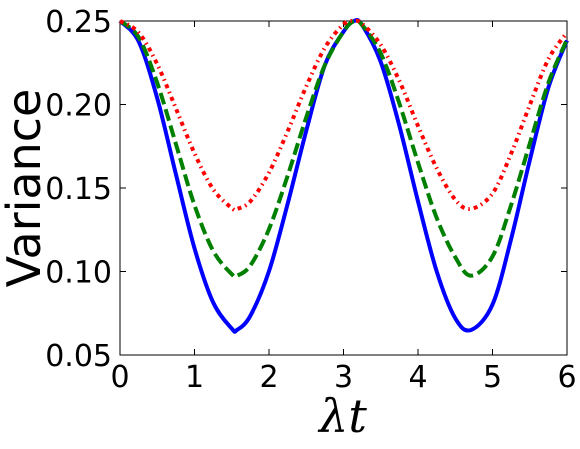 Image resolution: width=580 pixels, height=449 pixels. I want to click on x-tick-label: 3, so click(343, 377).